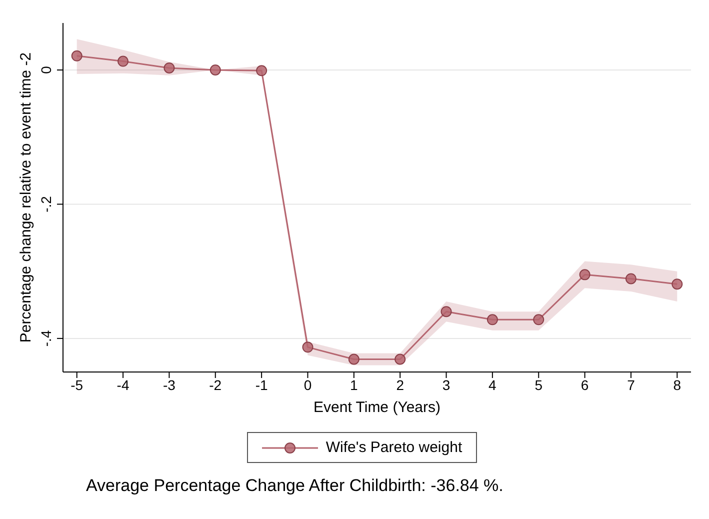 This screenshot has width=709, height=519. I want to click on x-tick-label: 4, so click(492, 384).